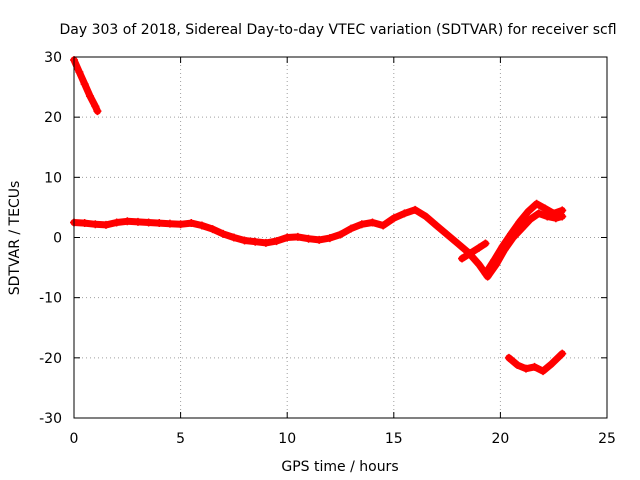 Image resolution: width=640 pixels, height=480 pixels. What do you see at coordinates (53, 178) in the screenshot?
I see `y-tick-label: 10` at bounding box center [53, 178].